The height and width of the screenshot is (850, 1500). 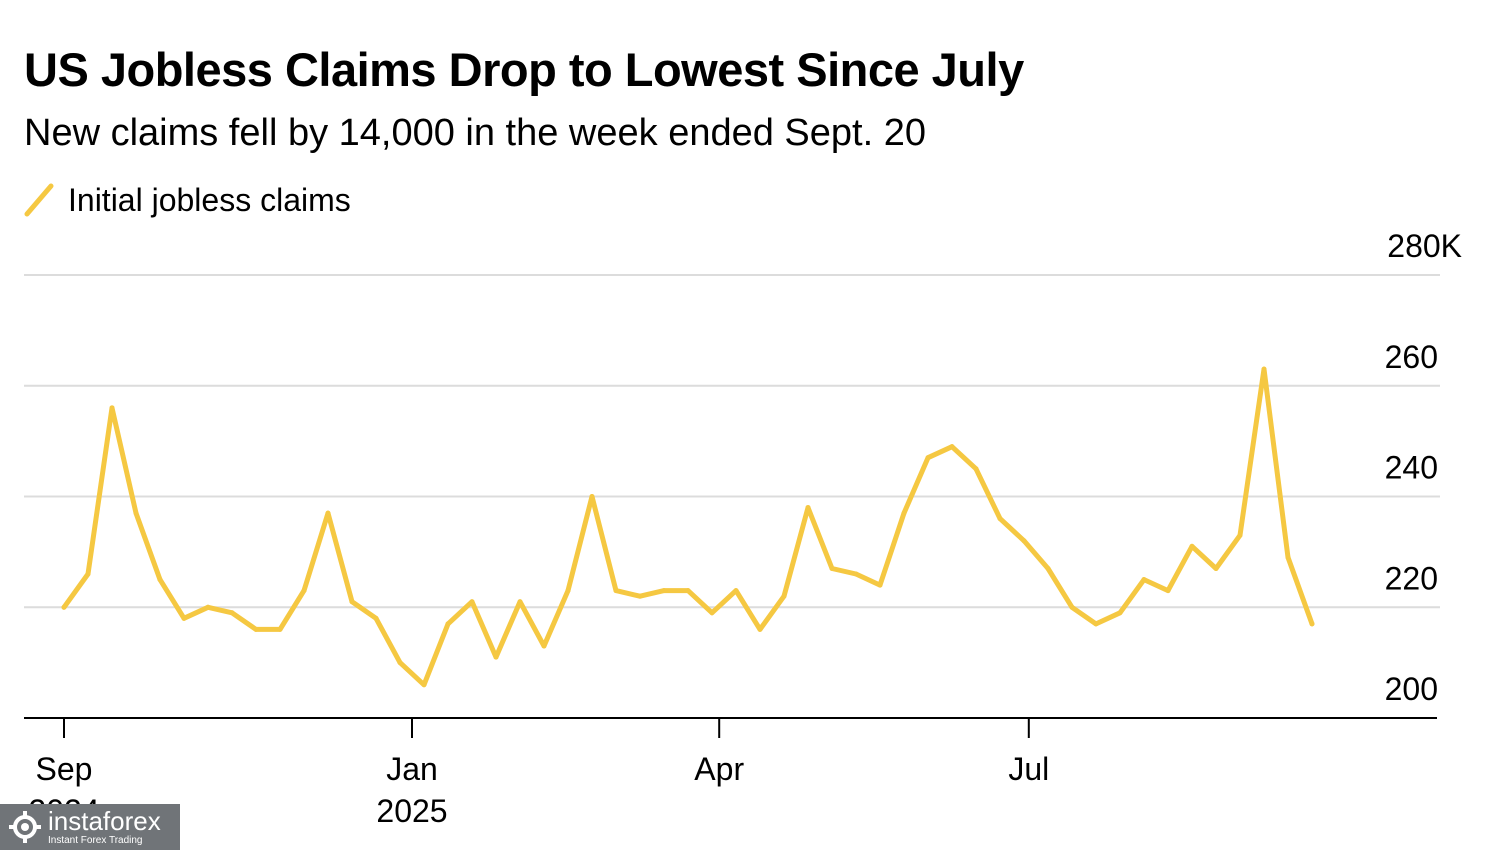 I want to click on legend: Initial jobless claims, so click(x=187, y=200).